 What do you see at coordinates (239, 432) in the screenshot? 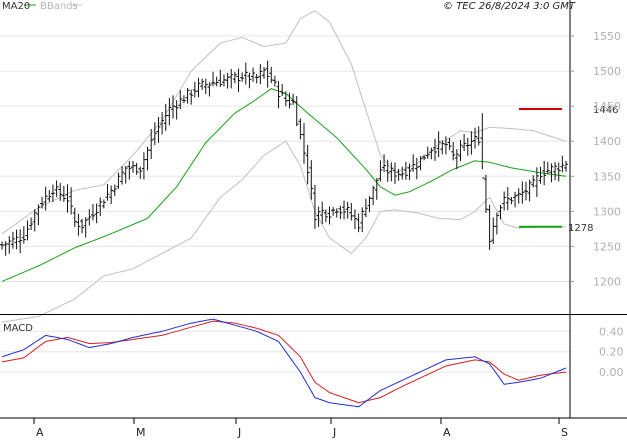
I see `month-tick-label: J` at bounding box center [239, 432].